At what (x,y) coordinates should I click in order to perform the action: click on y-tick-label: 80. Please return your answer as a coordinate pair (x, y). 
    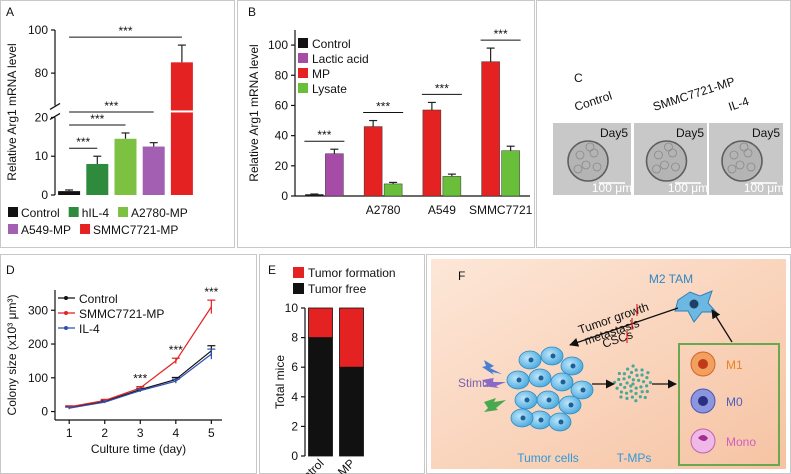
    Looking at the image, I should click on (42, 73).